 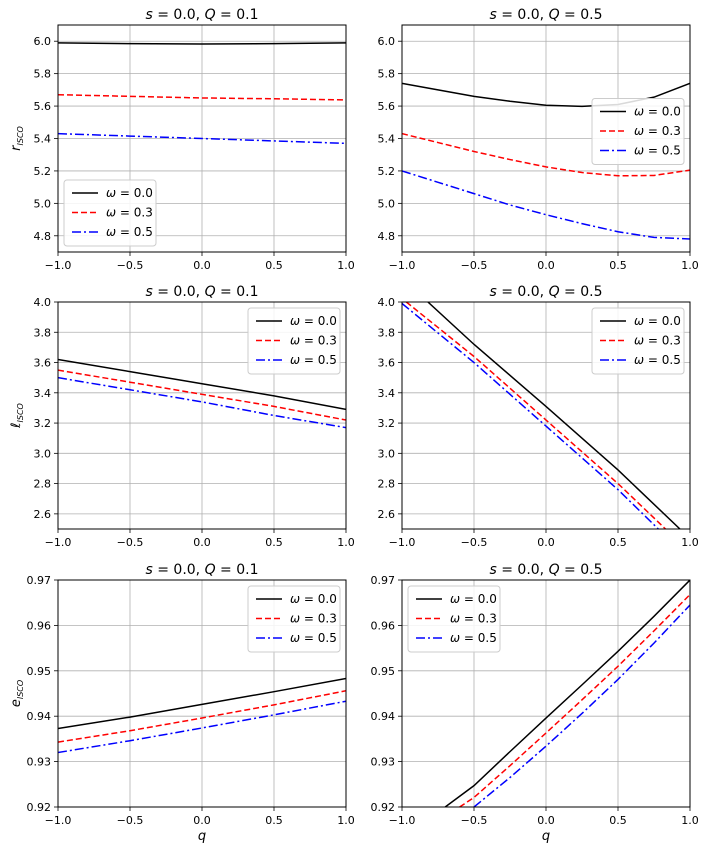 I want to click on y-axis-label: ℓISCO, so click(x=17, y=416).